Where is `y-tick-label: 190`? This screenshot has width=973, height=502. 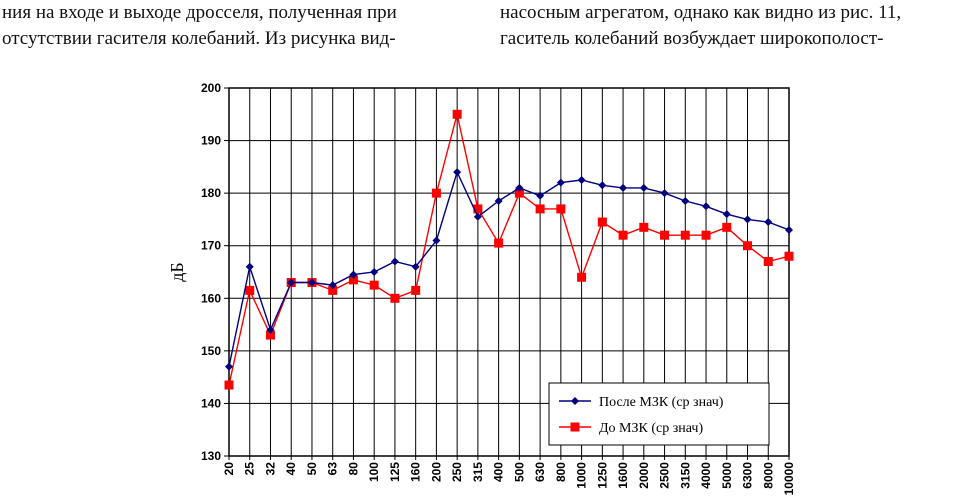
y-tick-label: 190 is located at coordinates (211, 141).